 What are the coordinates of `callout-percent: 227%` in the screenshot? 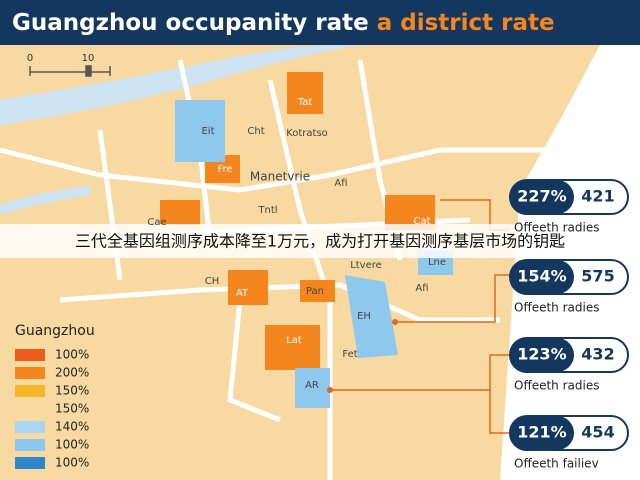 It's located at (541, 196).